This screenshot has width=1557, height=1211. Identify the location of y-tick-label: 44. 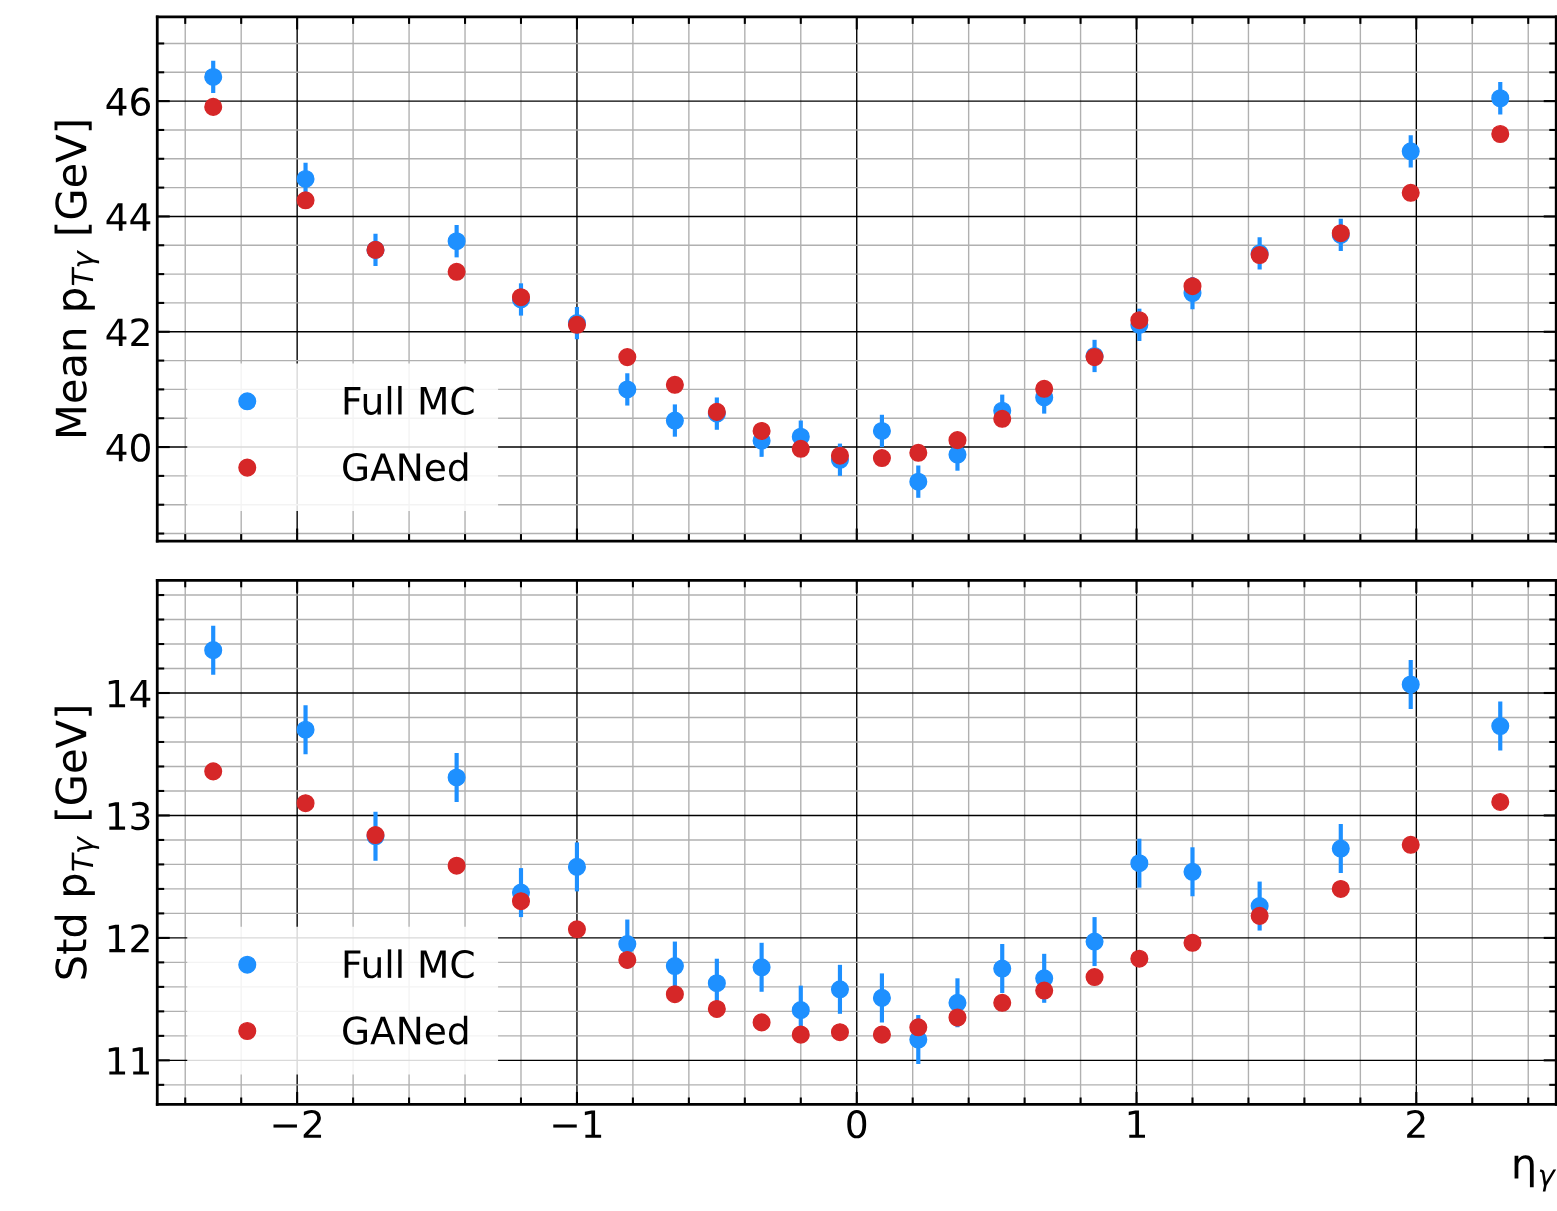
(128, 217).